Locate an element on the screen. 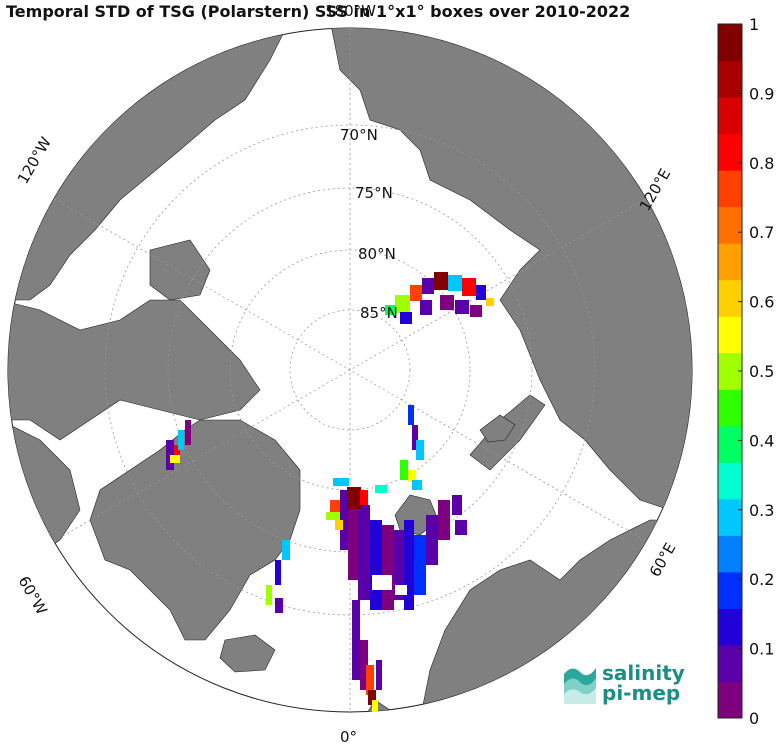 Image resolution: width=780 pixels, height=747 pixels. lon-label-180: 180°W is located at coordinates (350, 11).